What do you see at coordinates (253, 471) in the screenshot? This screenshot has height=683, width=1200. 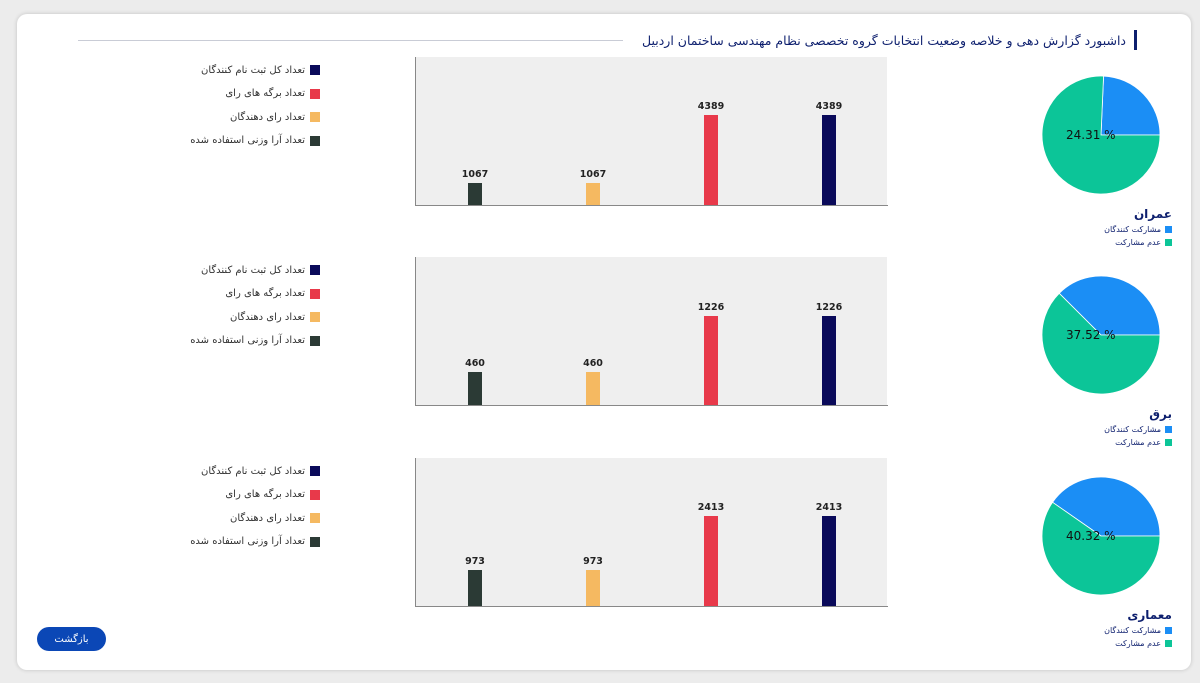 I see `legend-label: تعداد کل ثبت نام کنندگان` at bounding box center [253, 471].